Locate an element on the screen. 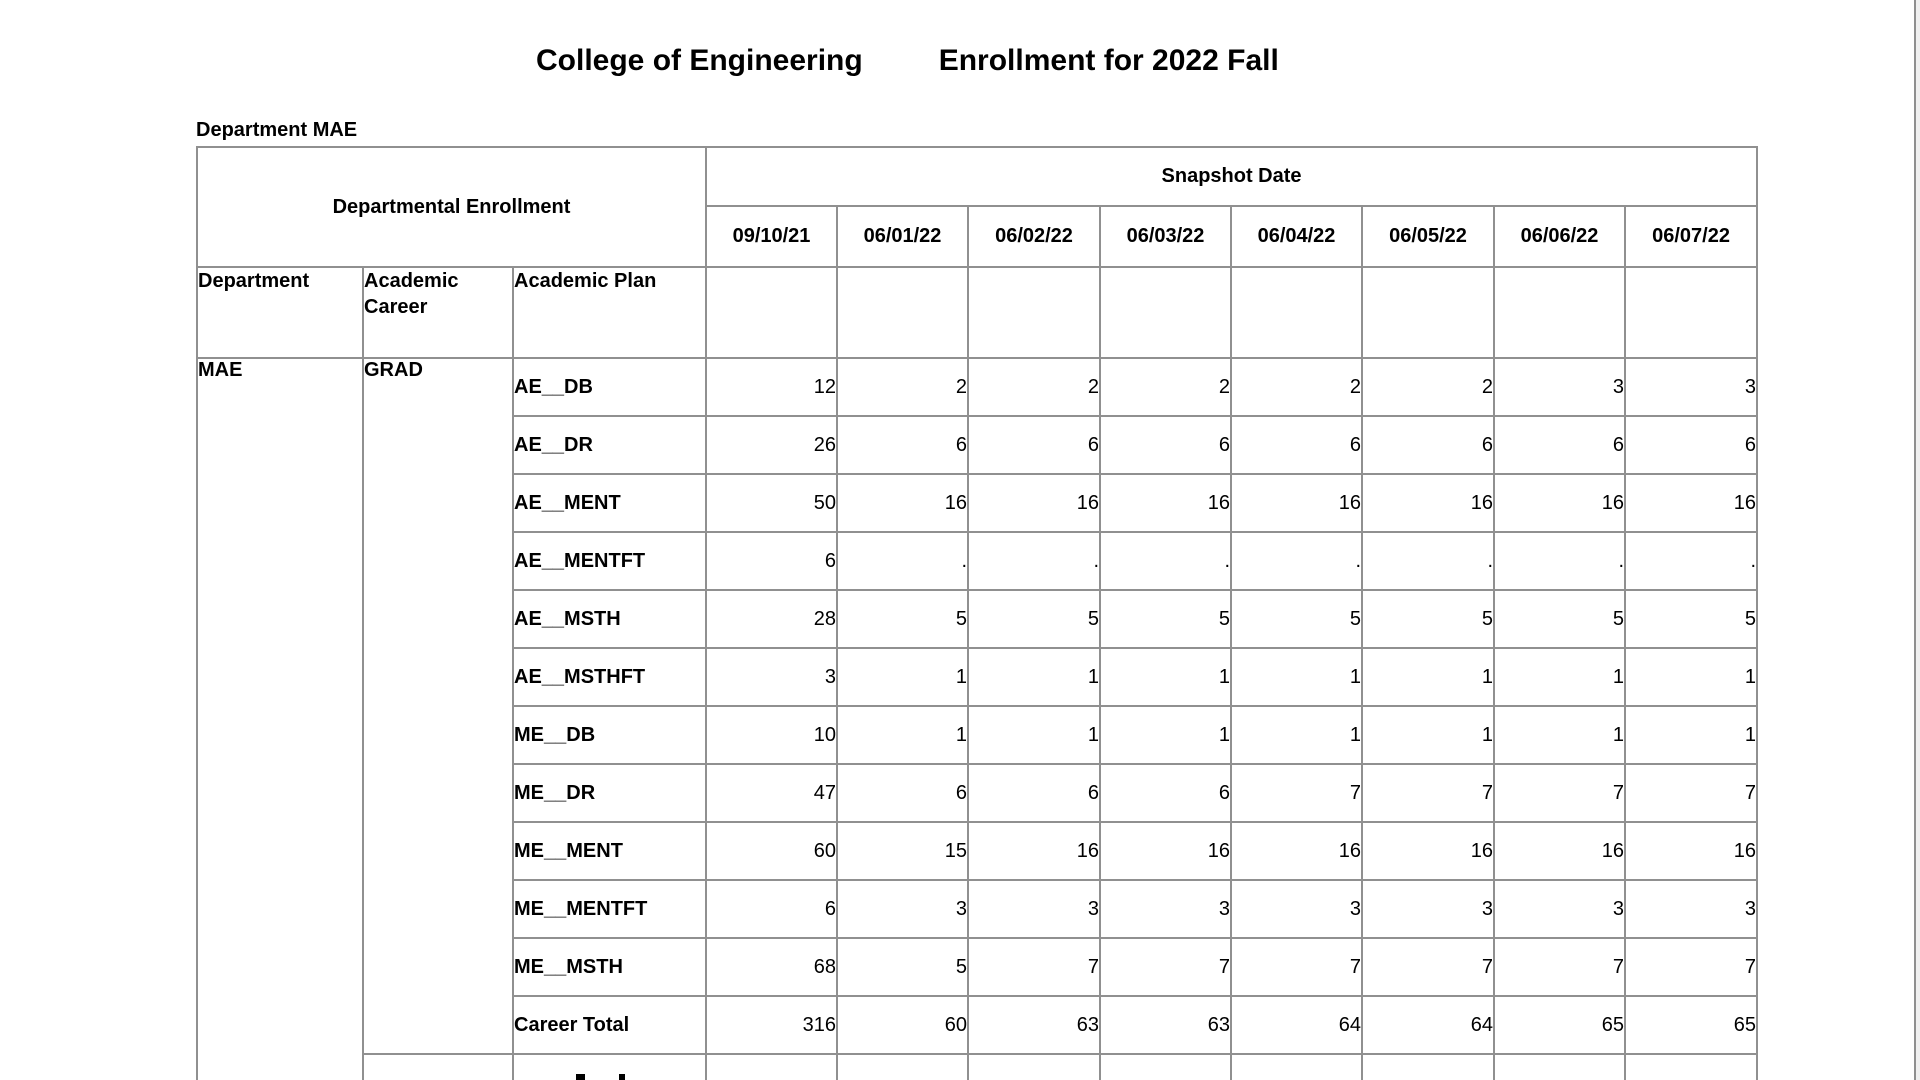 The image size is (1920, 1080). plan-cell: ME__DB is located at coordinates (609, 735).